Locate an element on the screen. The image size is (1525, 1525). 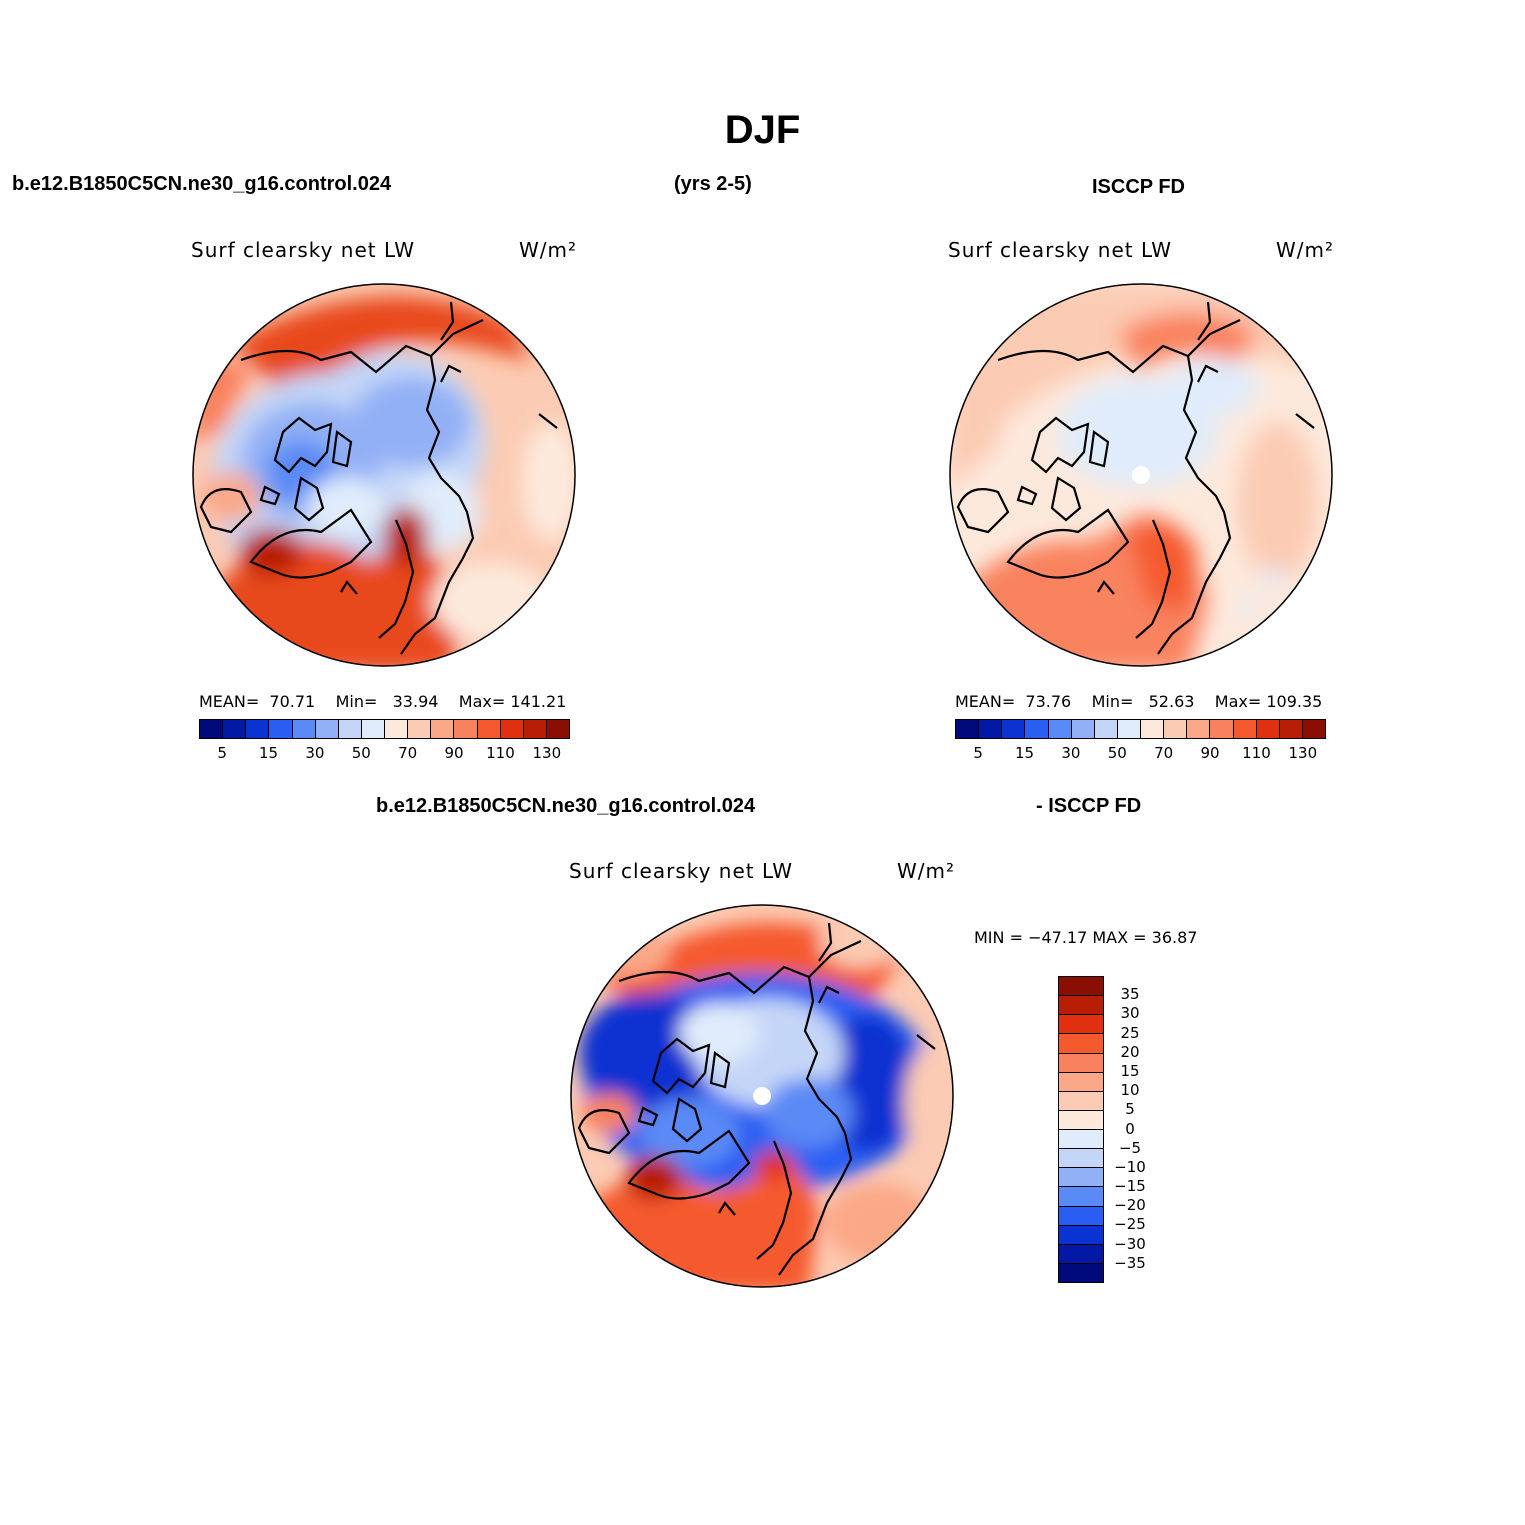
page-title: DJF is located at coordinates (762, 130).